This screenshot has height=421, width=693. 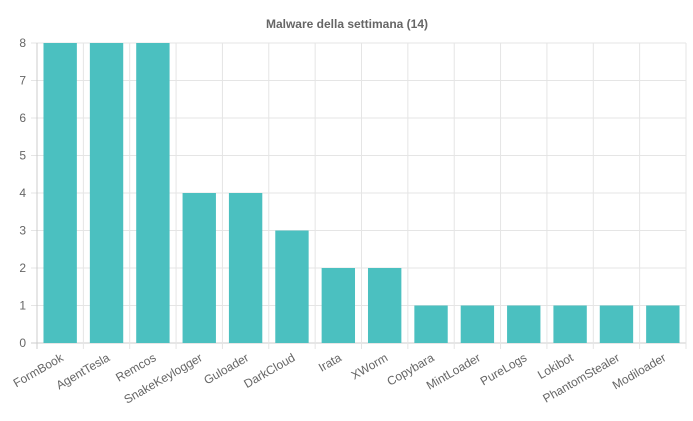 I want to click on y-axis-ticks: 0 1 2 3 4 5 6 7 8, so click(x=22, y=193).